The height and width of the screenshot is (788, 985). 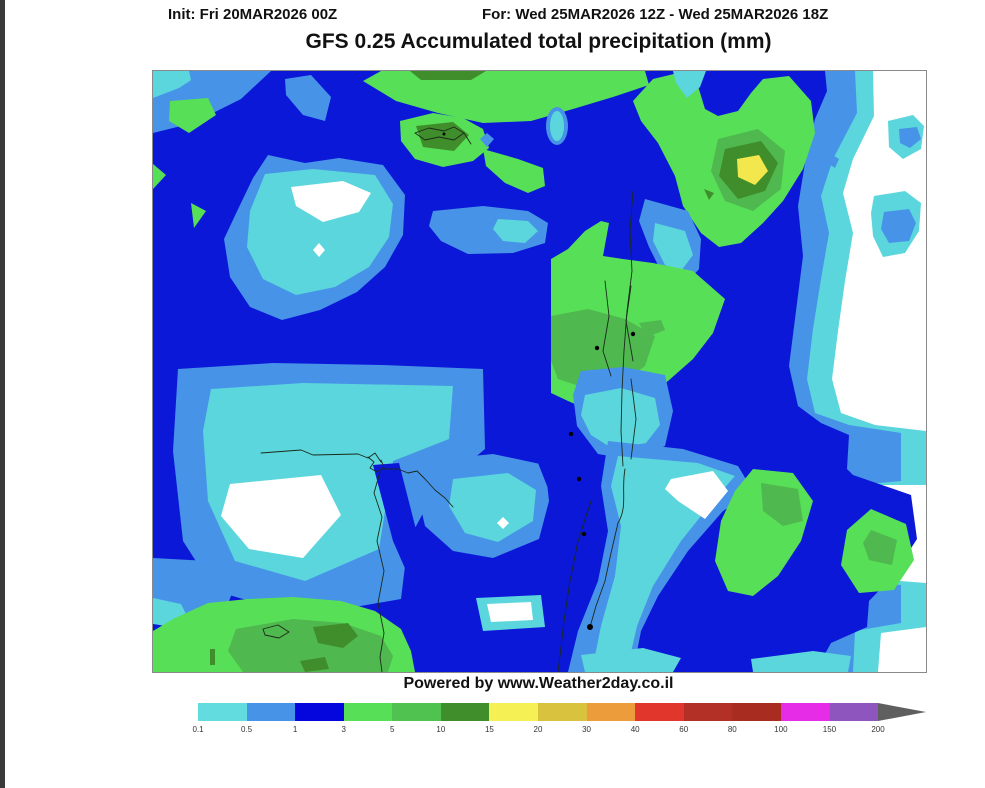 What do you see at coordinates (781, 729) in the screenshot?
I see `colorbar-tick-label: 100` at bounding box center [781, 729].